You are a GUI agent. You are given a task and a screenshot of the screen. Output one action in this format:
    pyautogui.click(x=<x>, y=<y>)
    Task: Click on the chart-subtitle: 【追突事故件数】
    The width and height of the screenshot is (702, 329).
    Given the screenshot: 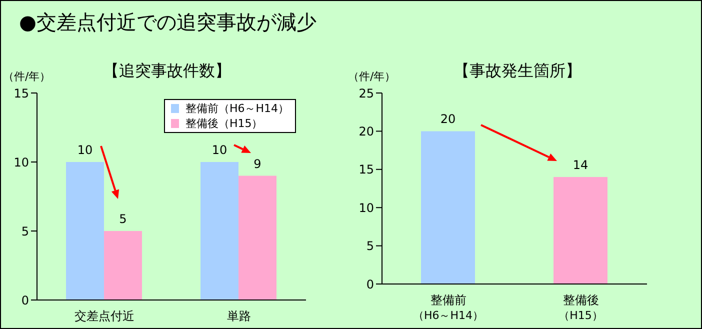 What is the action you would take?
    pyautogui.click(x=167, y=70)
    